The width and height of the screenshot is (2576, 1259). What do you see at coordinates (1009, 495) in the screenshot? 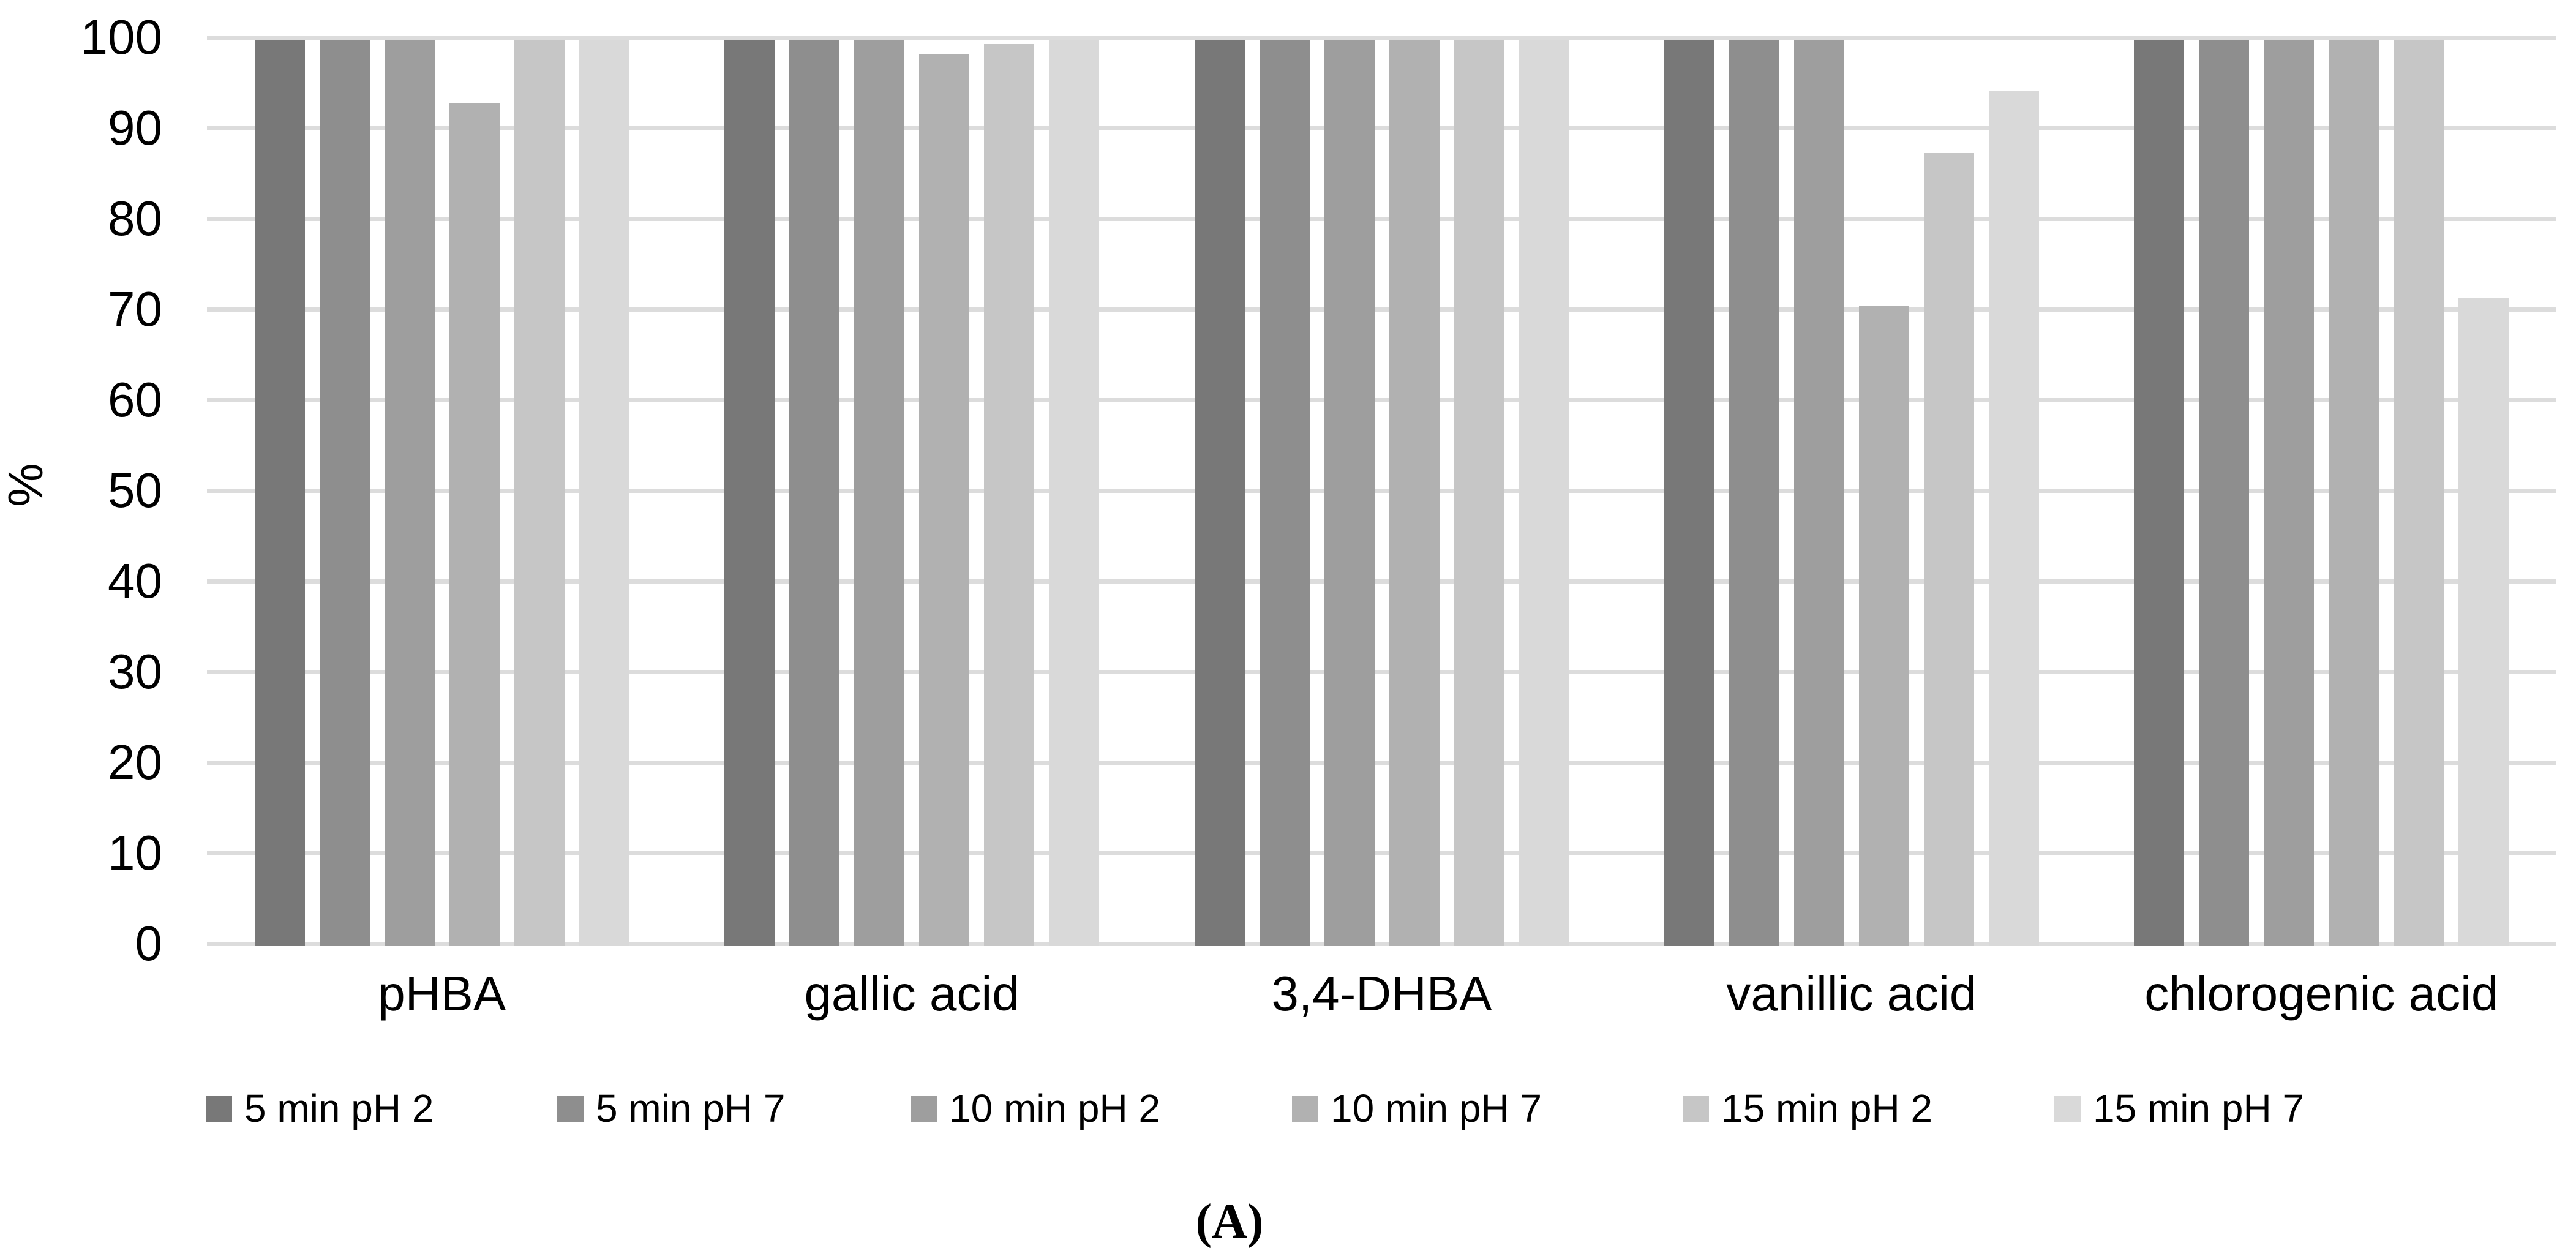
I see `bar-15-min-pH-2-gallic-acid` at bounding box center [1009, 495].